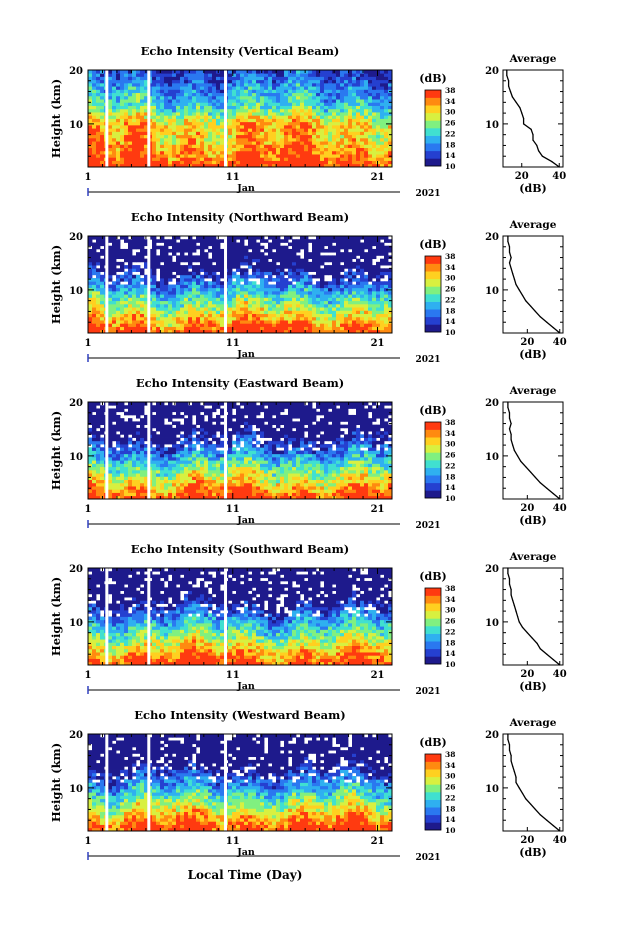  Describe the element at coordinates (240, 217) in the screenshot. I see `panel-title: Echo Intensity (Northward Beam)` at that location.